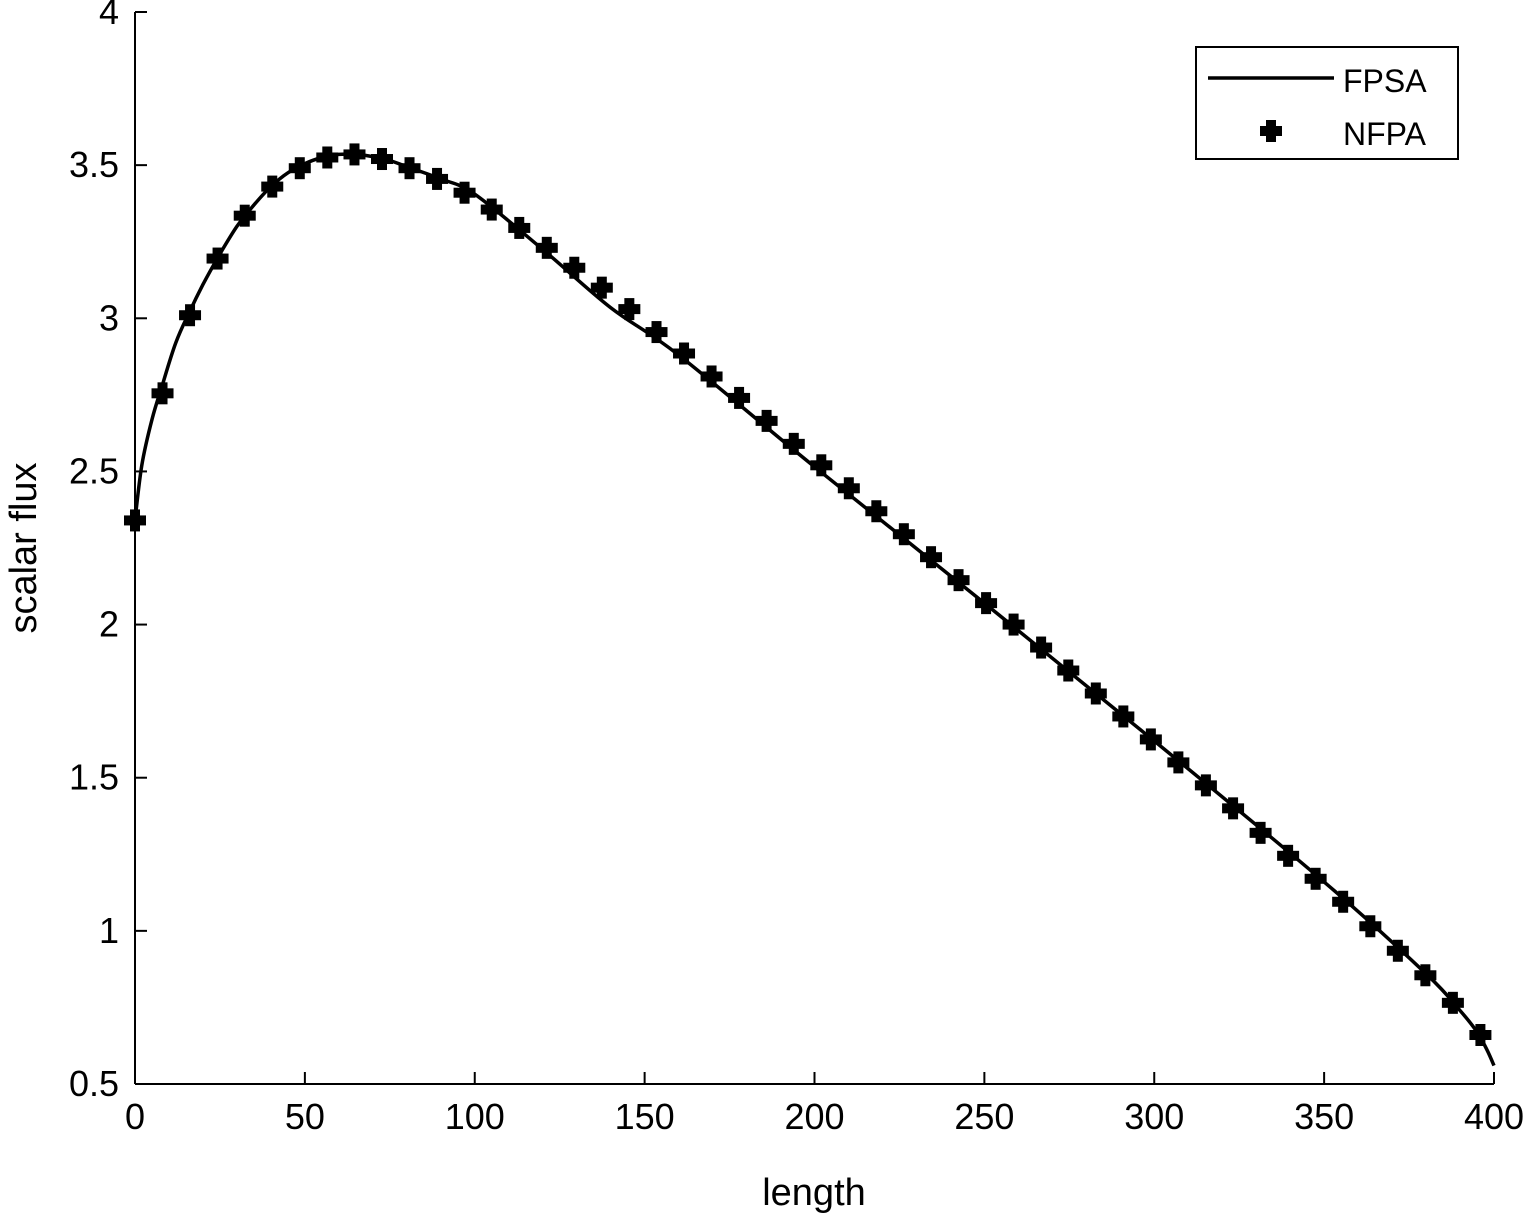  Describe the element at coordinates (94, 164) in the screenshot. I see `y-tick-label: 3.5` at that location.